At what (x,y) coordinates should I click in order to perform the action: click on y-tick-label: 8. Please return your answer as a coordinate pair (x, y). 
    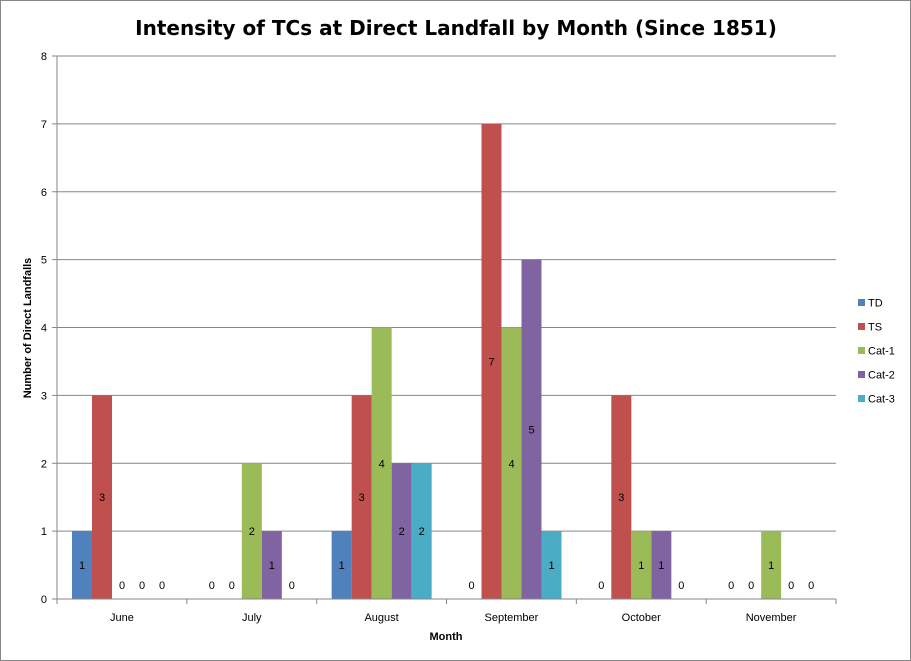
    Looking at the image, I should click on (44, 57).